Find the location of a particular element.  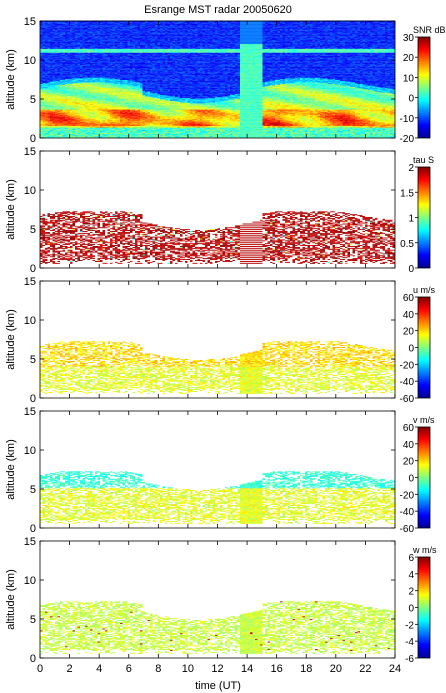

data-field-snr is located at coordinates (217, 79).